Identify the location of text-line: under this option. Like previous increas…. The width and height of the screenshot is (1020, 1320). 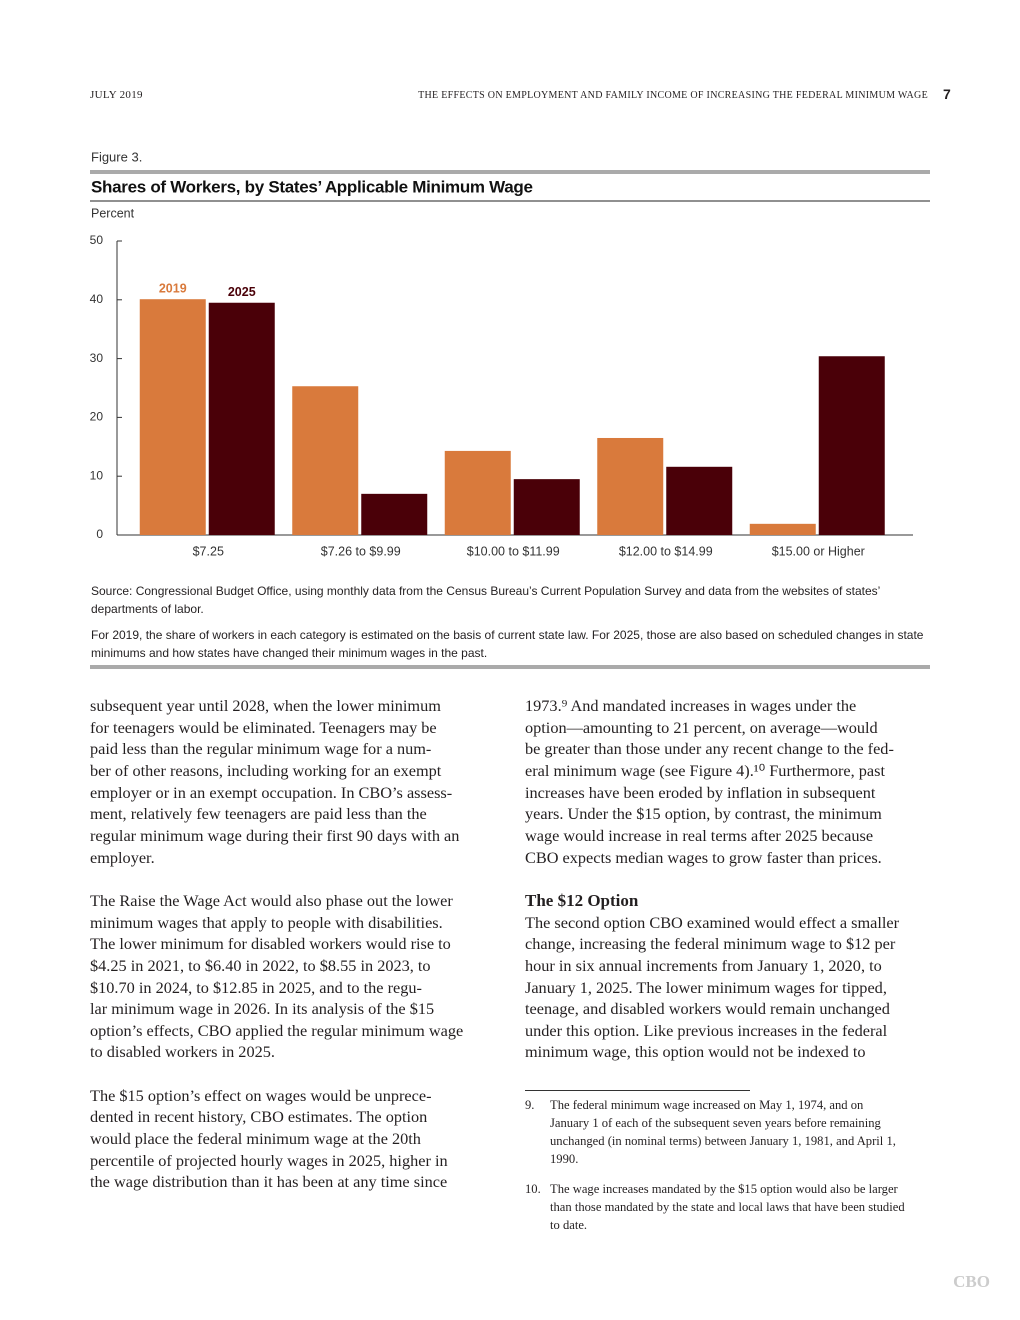
(706, 1030).